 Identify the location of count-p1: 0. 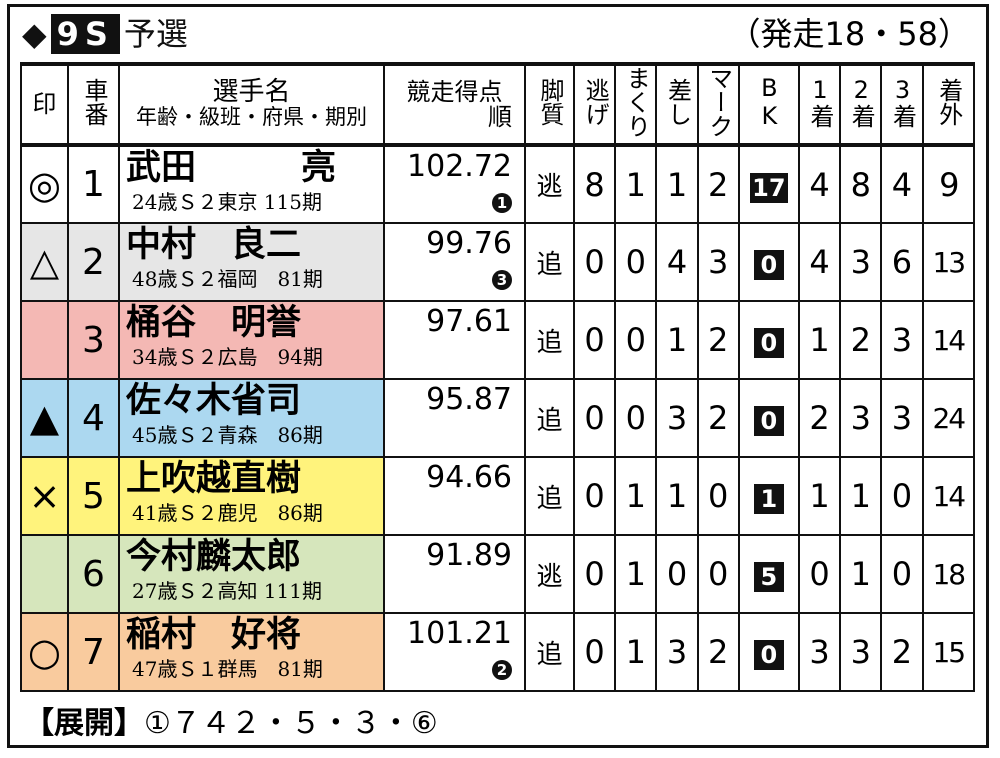
(819, 574).